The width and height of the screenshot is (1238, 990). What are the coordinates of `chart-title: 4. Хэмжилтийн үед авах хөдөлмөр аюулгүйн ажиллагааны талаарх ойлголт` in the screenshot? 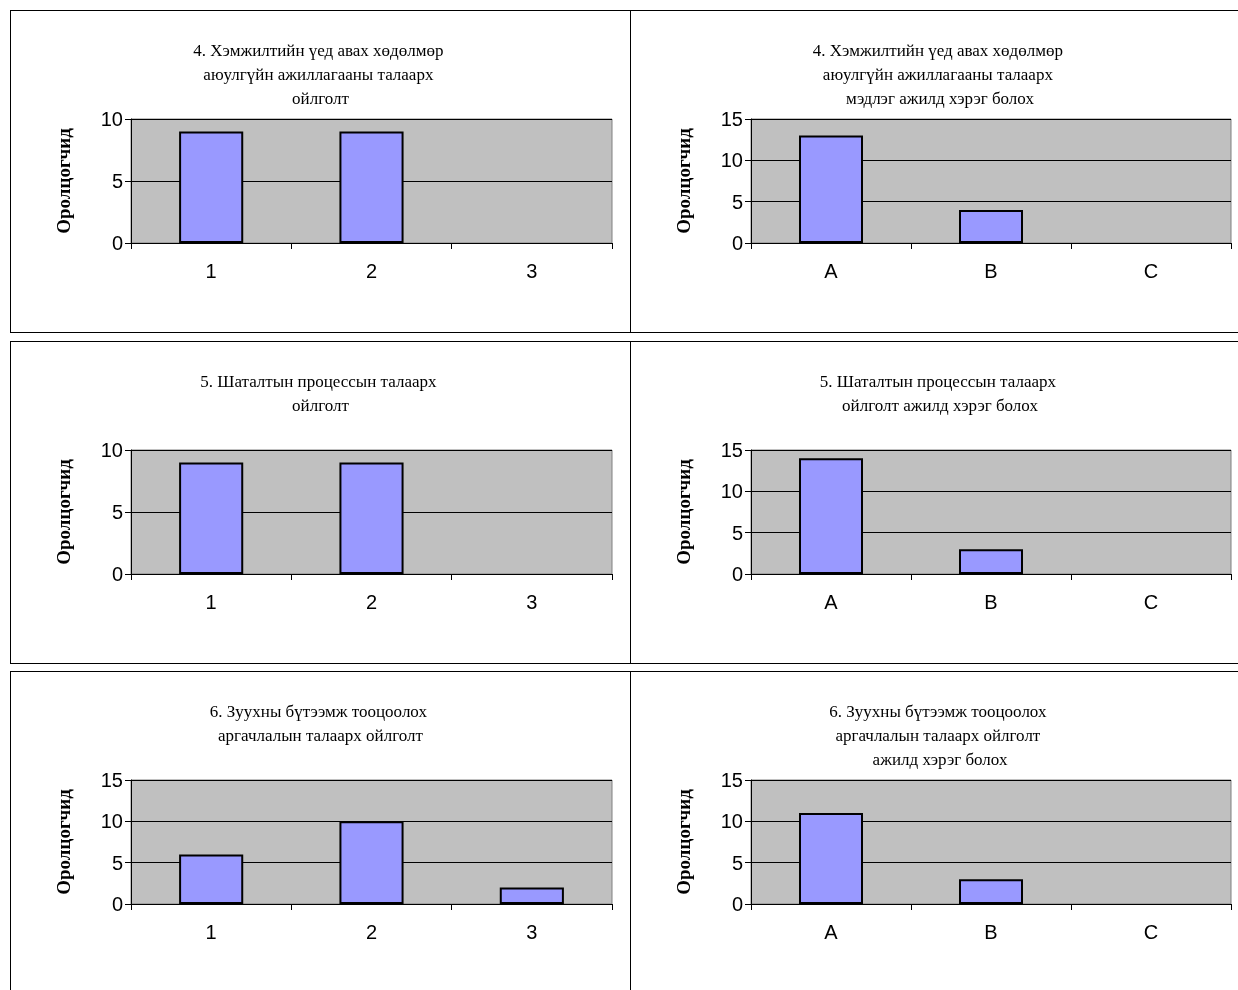 It's located at (320, 74).